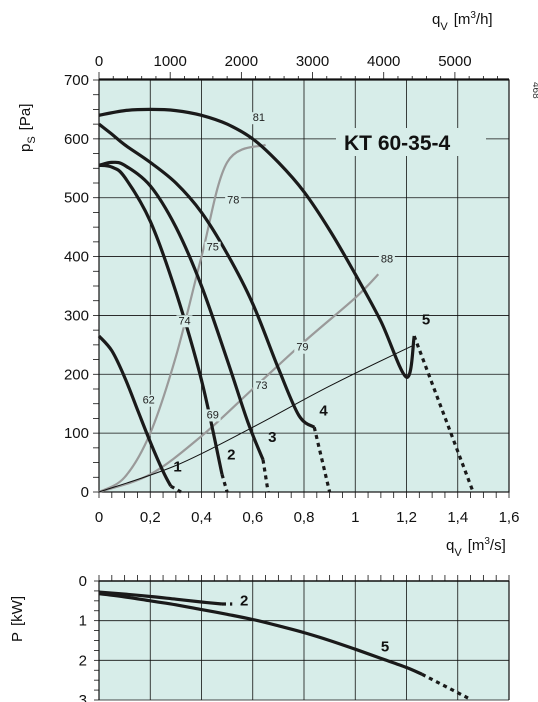 The image size is (538, 702). What do you see at coordinates (312, 61) in the screenshot?
I see `x-top-tick-label: 3000` at bounding box center [312, 61].